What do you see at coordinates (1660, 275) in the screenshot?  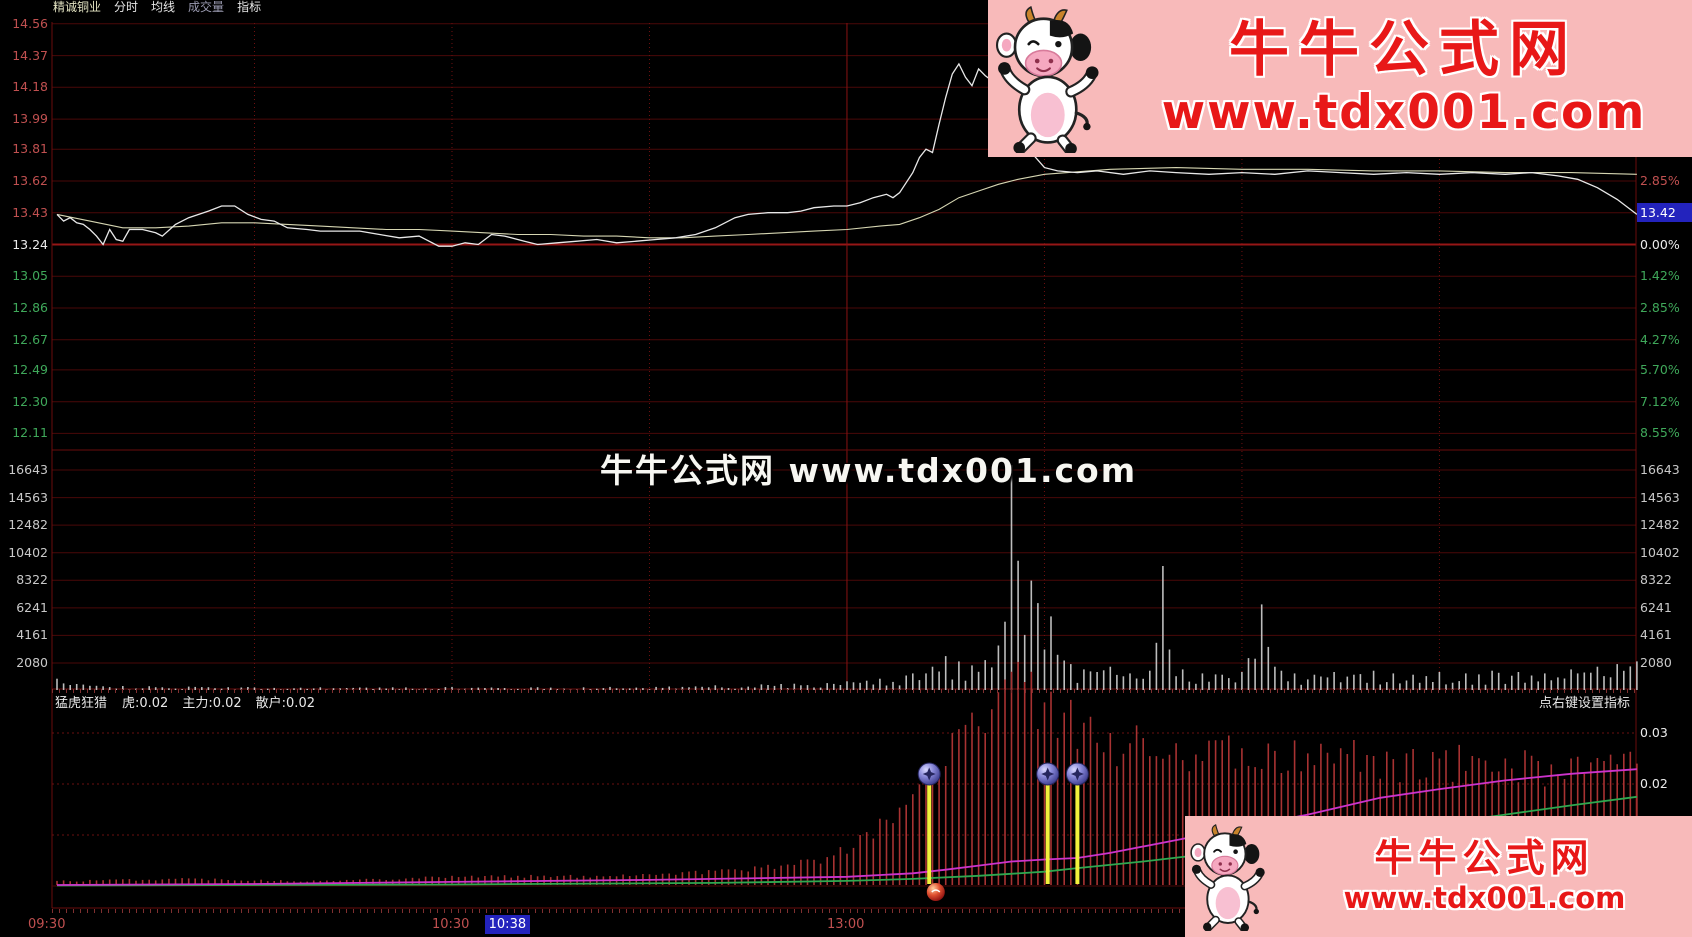 I see `percent-axis-label: 1.42%` at bounding box center [1660, 275].